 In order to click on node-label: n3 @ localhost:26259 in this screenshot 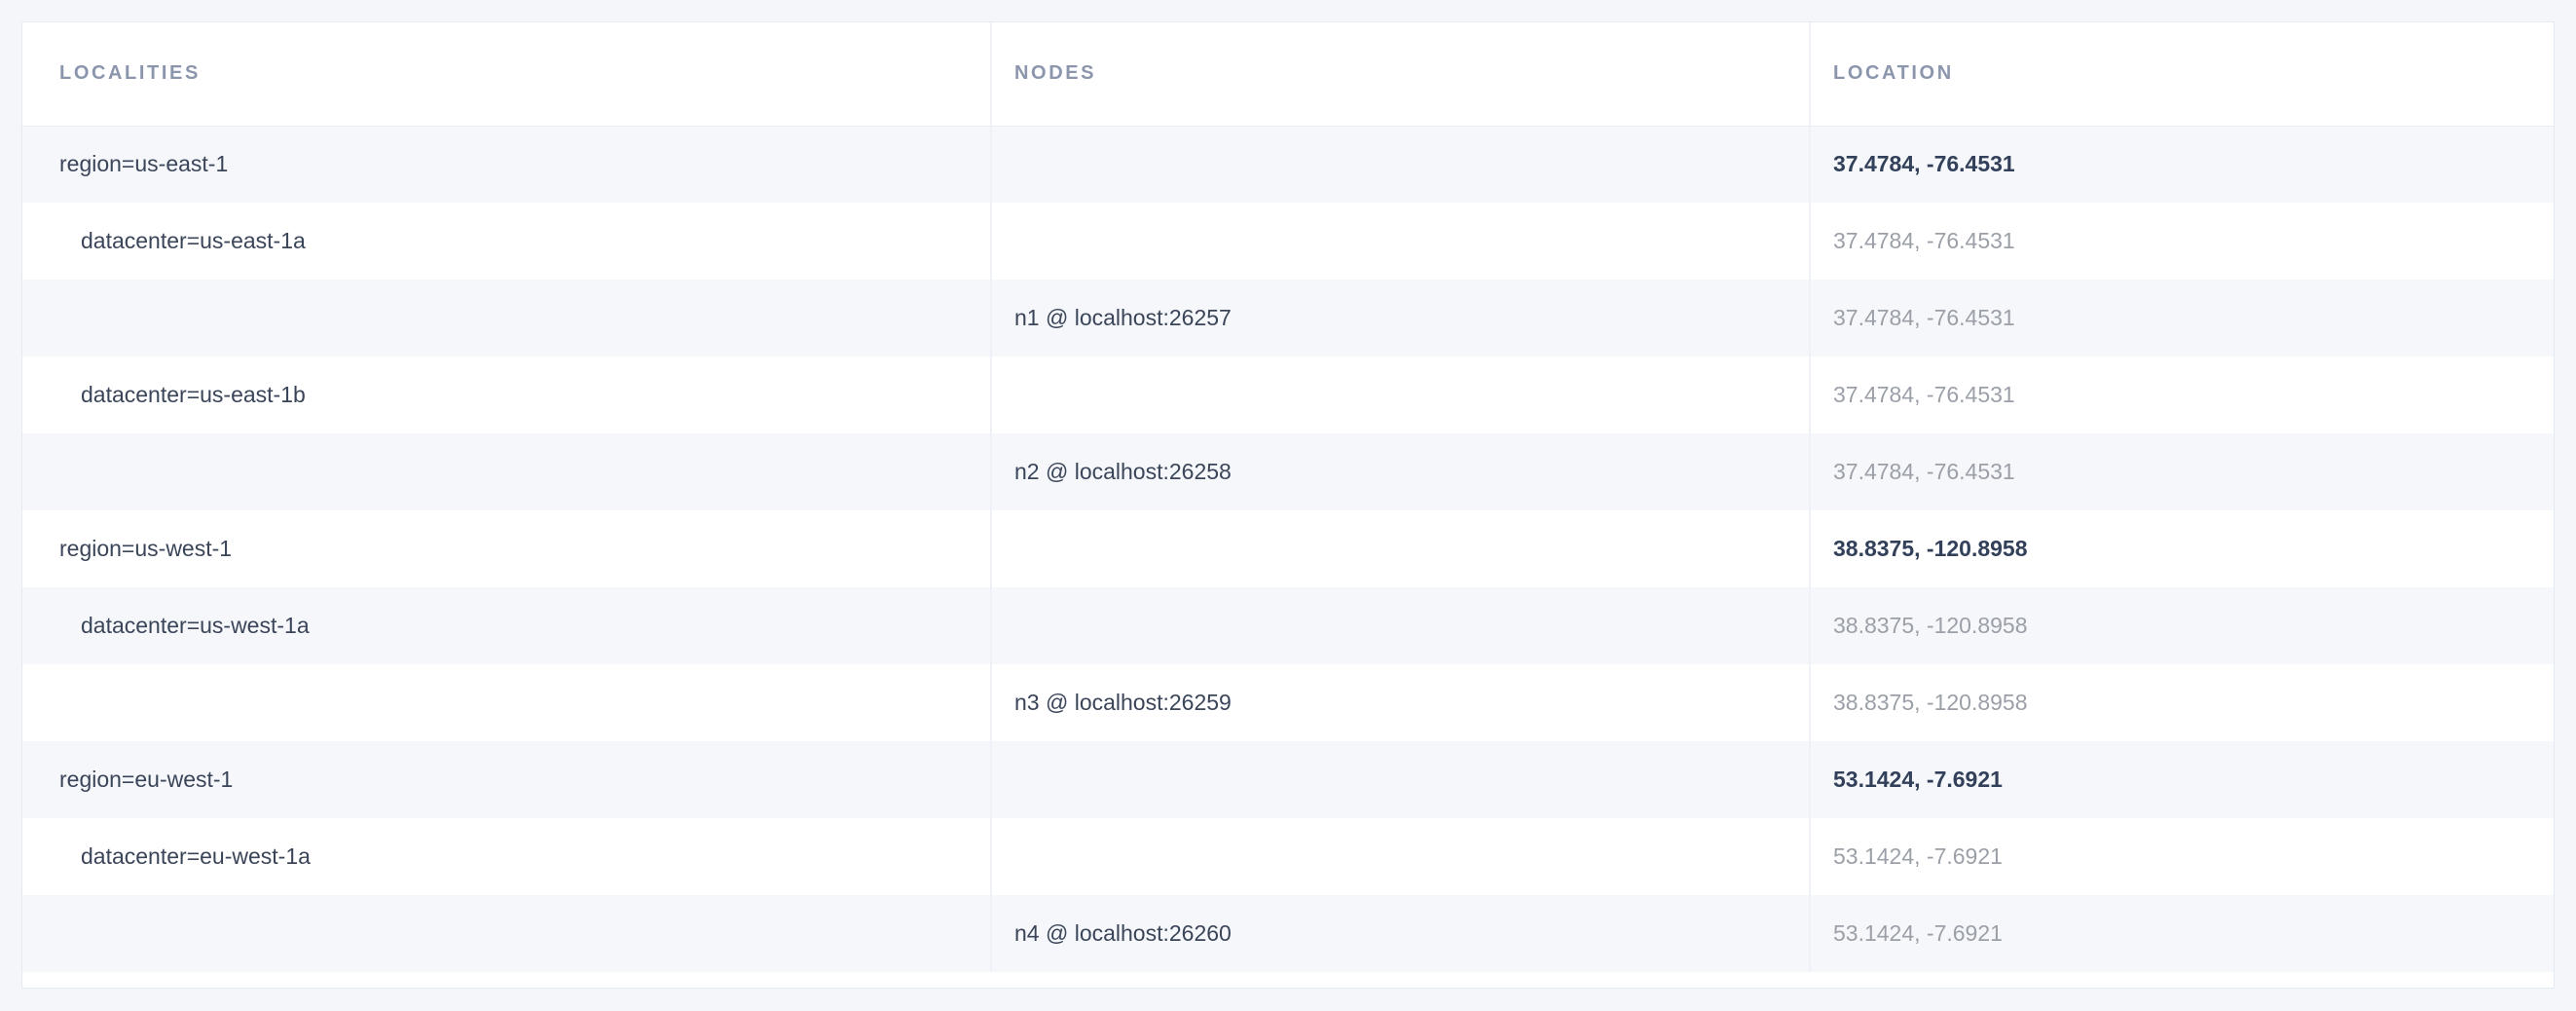, I will do `click(1123, 702)`.